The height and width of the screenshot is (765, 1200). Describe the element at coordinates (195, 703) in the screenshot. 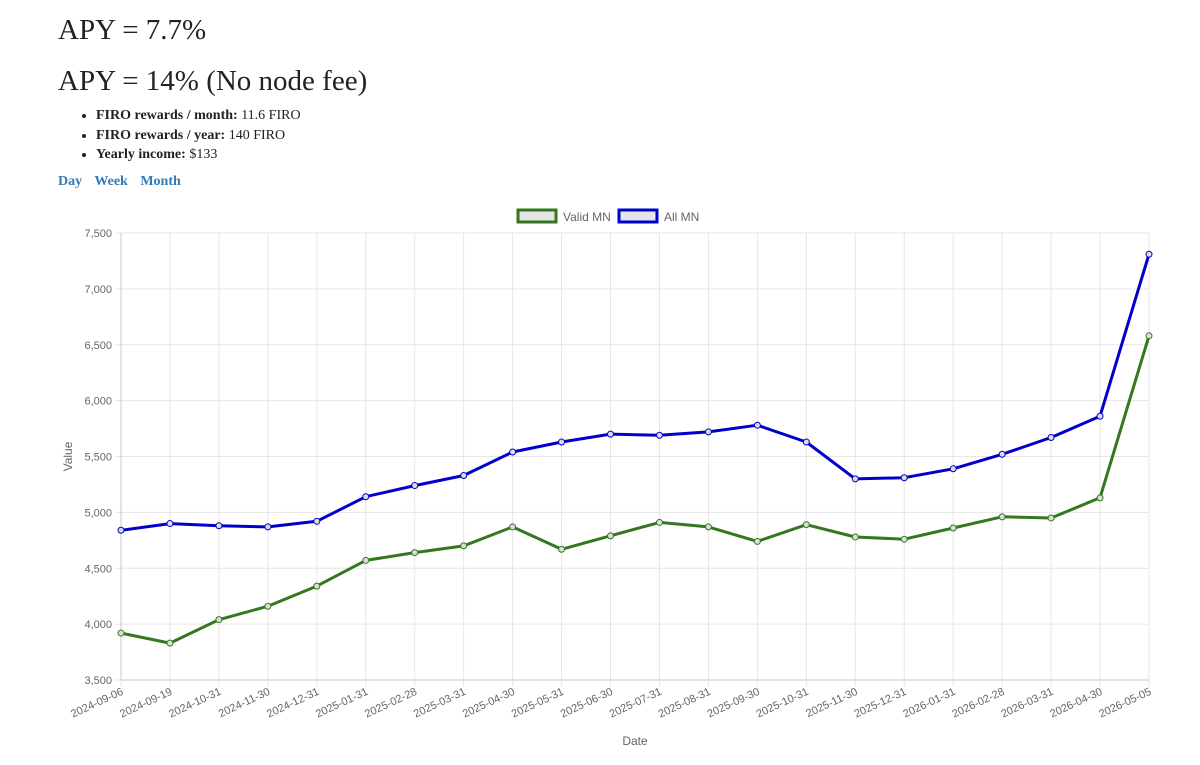

I see `x-tick-label: 2024-10-31` at that location.